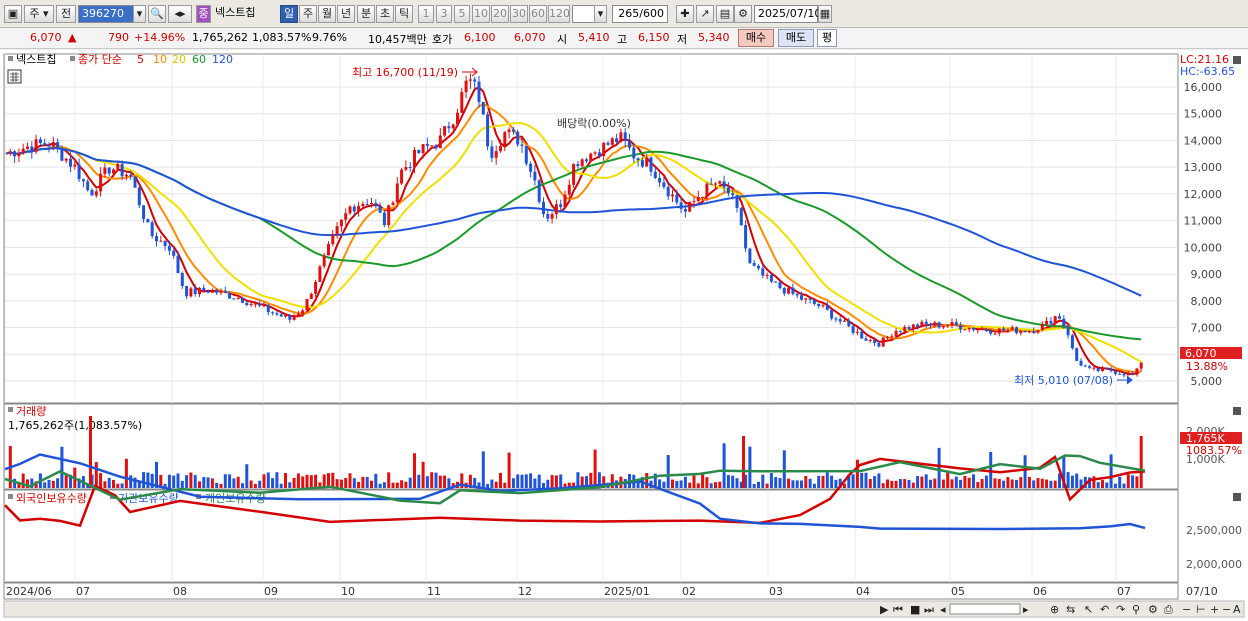 The image size is (1248, 621). Describe the element at coordinates (640, 14) in the screenshot. I see `count-input: 265/600` at that location.